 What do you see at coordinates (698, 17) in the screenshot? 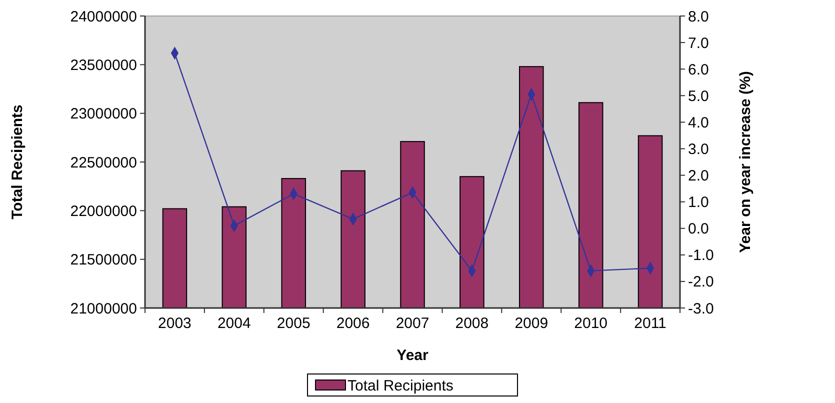
I see `y2-tick-label: 8.0` at bounding box center [698, 17].